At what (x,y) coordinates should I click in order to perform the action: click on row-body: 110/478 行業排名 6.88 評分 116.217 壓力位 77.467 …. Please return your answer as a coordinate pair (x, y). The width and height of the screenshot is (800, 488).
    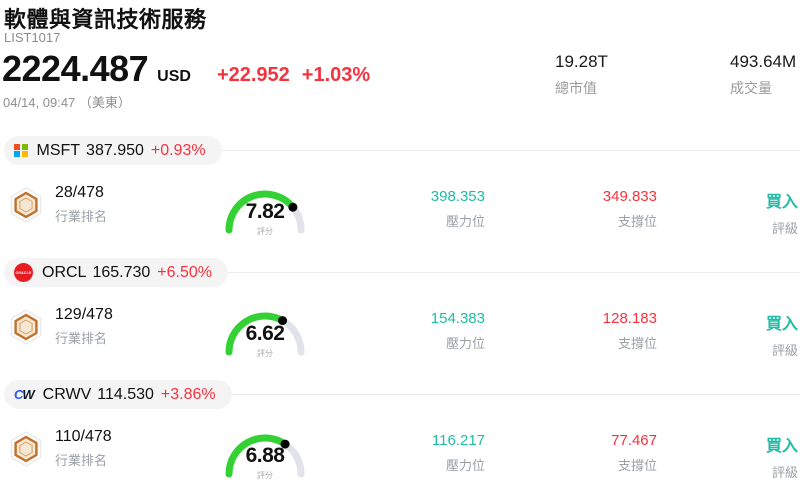
    Looking at the image, I should click on (400, 455).